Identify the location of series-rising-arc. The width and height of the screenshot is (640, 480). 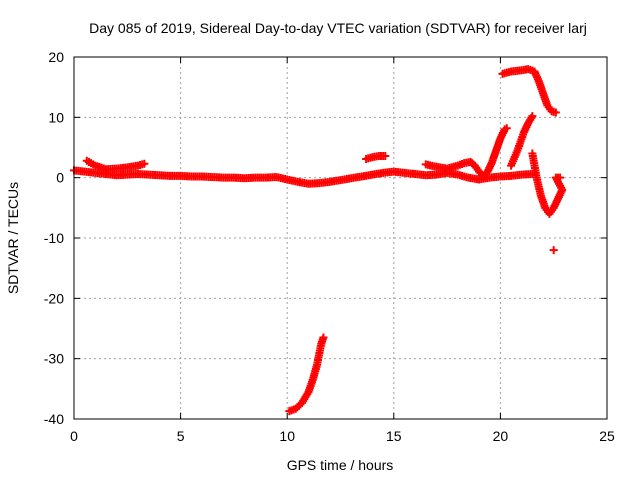
(522, 141).